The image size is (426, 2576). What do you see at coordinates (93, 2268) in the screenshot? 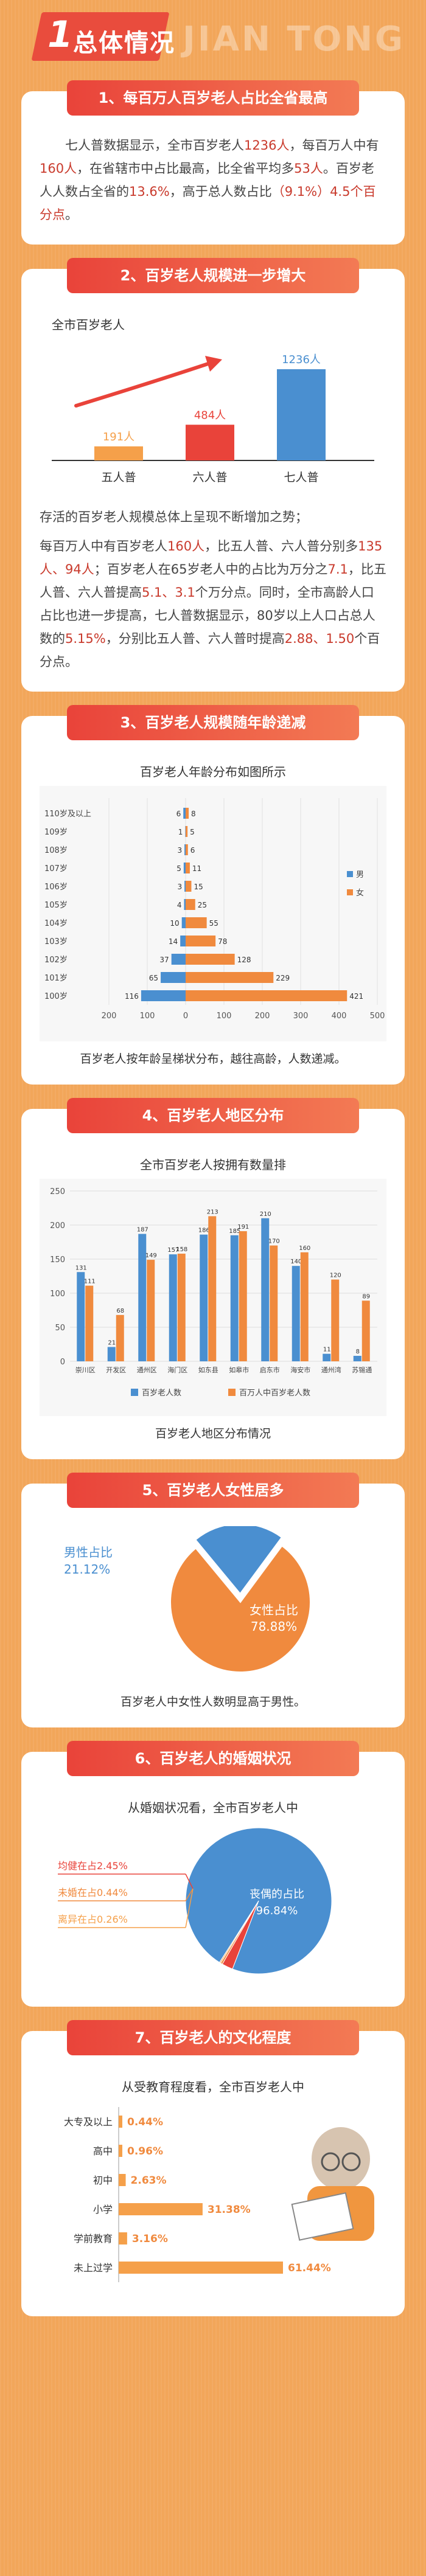
I see `edu-category: 未上过学` at bounding box center [93, 2268].